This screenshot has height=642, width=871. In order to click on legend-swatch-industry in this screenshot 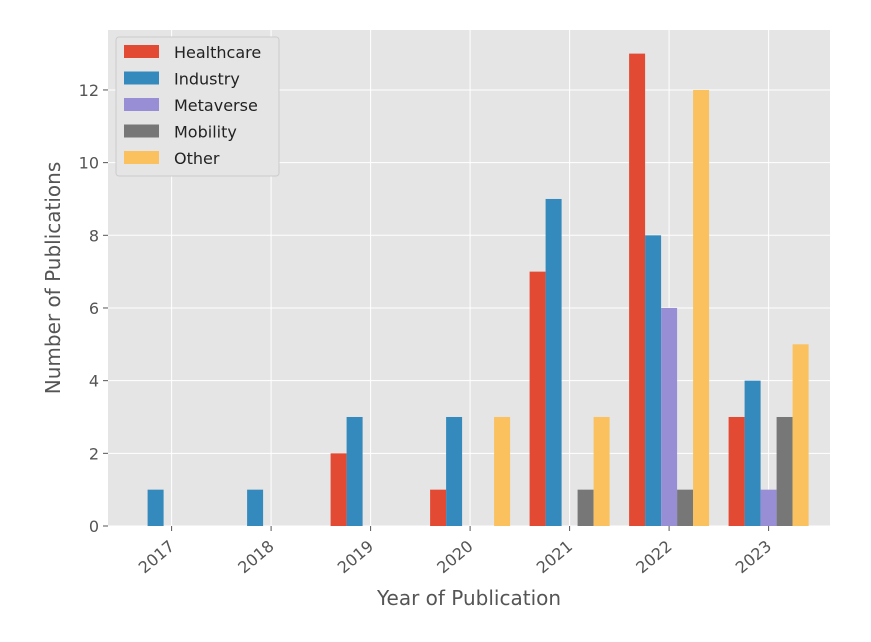, I will do `click(141, 78)`.